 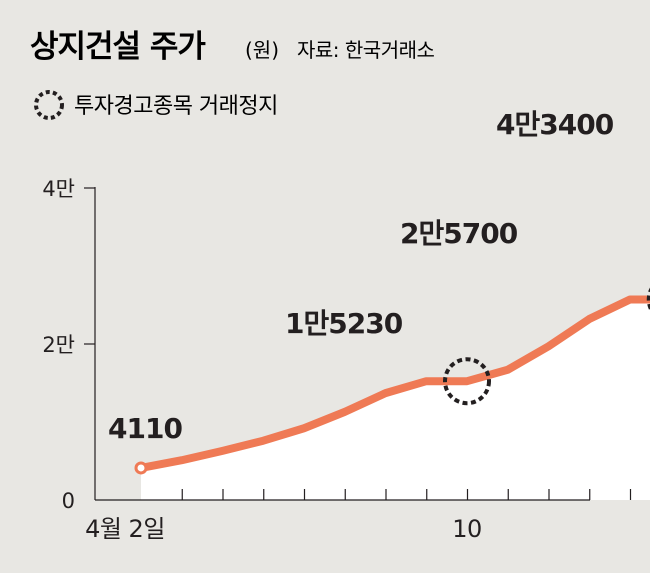 What do you see at coordinates (68, 501) in the screenshot?
I see `y-tick-label: 0` at bounding box center [68, 501].